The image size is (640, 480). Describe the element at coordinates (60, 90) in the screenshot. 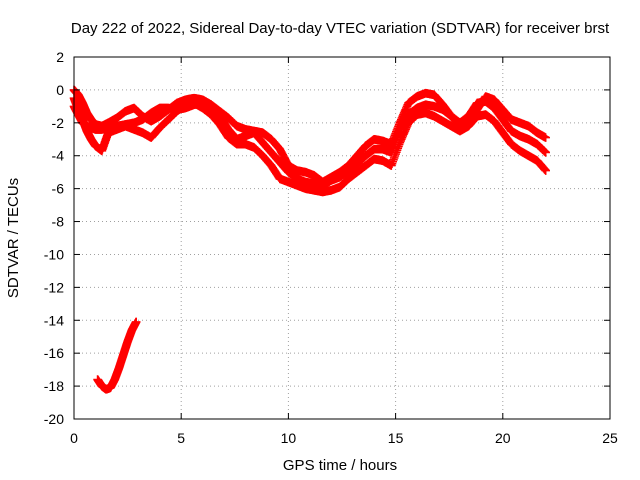

I see `y-tick-label: 0` at that location.